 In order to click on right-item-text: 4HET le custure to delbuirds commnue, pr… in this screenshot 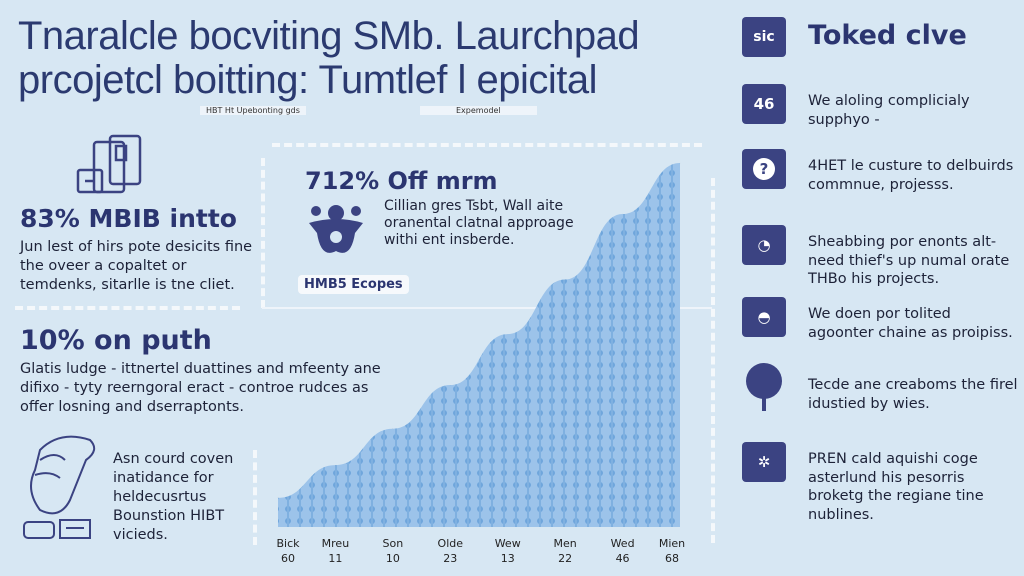, I will do `click(911, 175)`.